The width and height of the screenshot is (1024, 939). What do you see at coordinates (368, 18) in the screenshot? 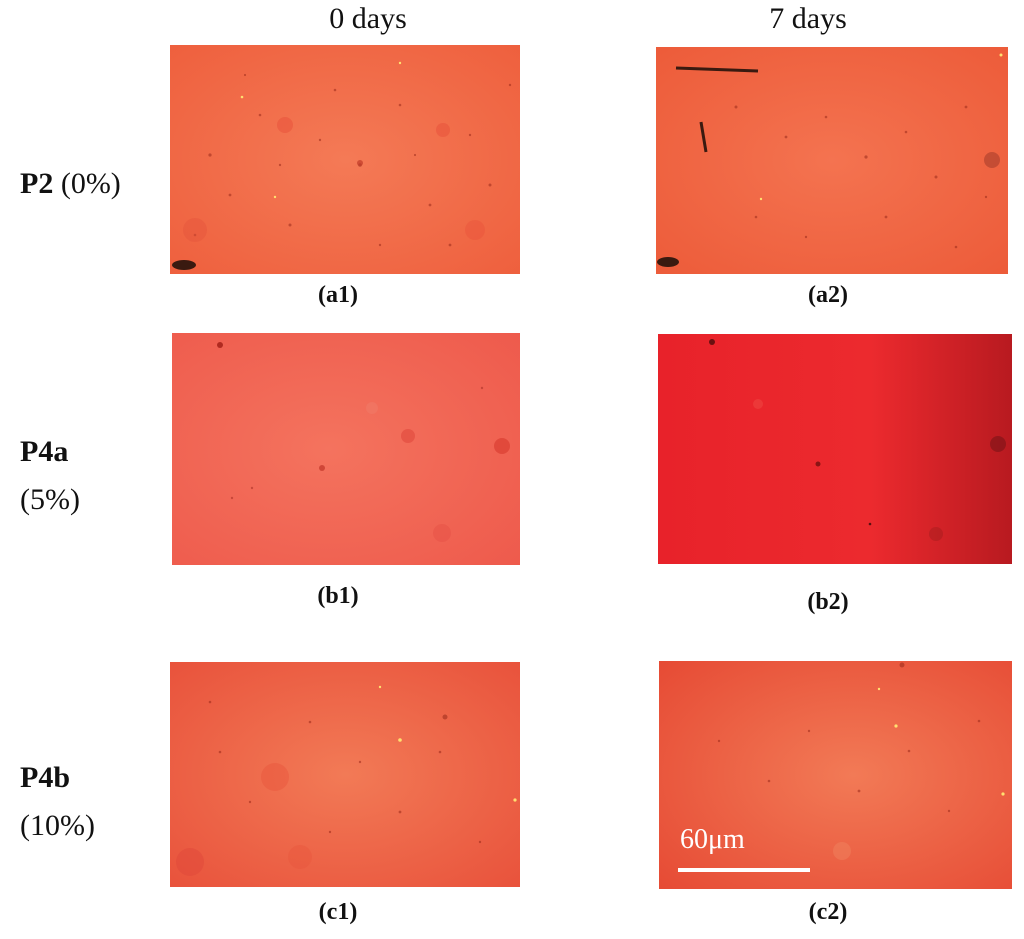
I see `column-header-0-days: 0 days` at bounding box center [368, 18].